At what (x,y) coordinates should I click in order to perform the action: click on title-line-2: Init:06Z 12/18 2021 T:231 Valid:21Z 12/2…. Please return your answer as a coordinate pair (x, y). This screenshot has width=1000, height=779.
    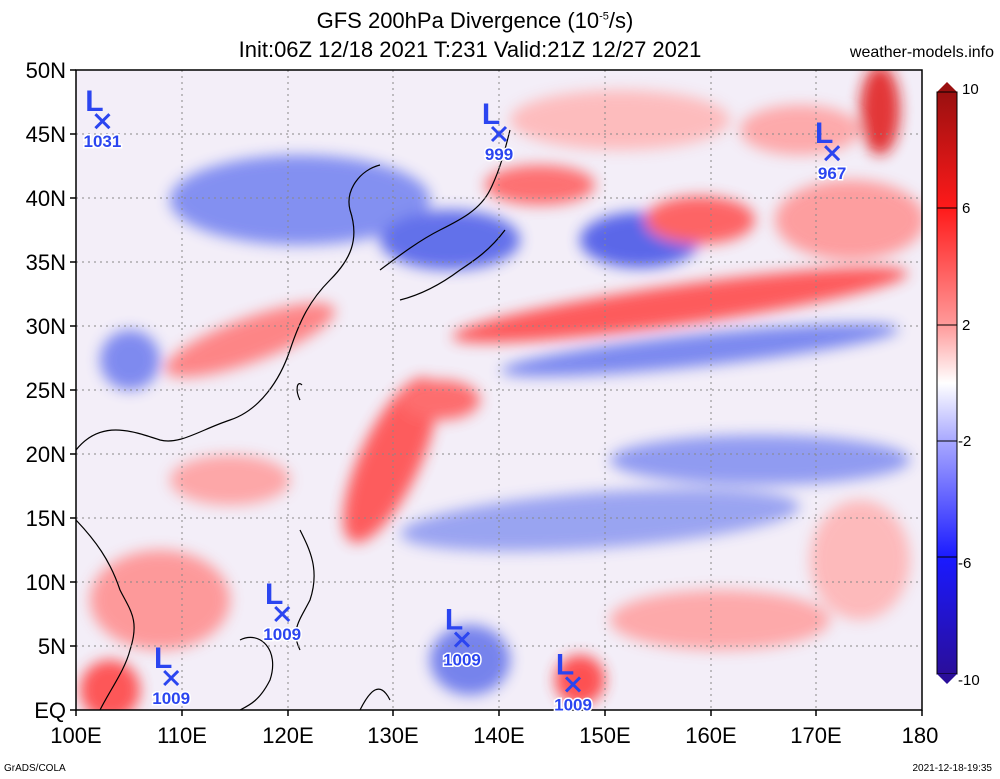
    Looking at the image, I should click on (470, 49).